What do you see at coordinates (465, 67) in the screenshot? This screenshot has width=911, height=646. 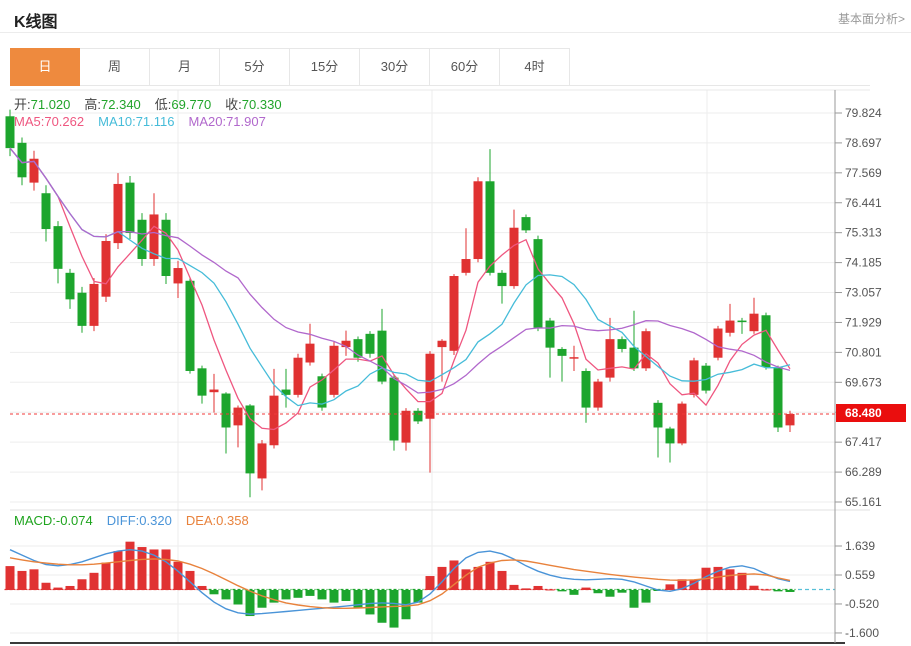 I see `tab-interval-6: 60分` at bounding box center [465, 67].